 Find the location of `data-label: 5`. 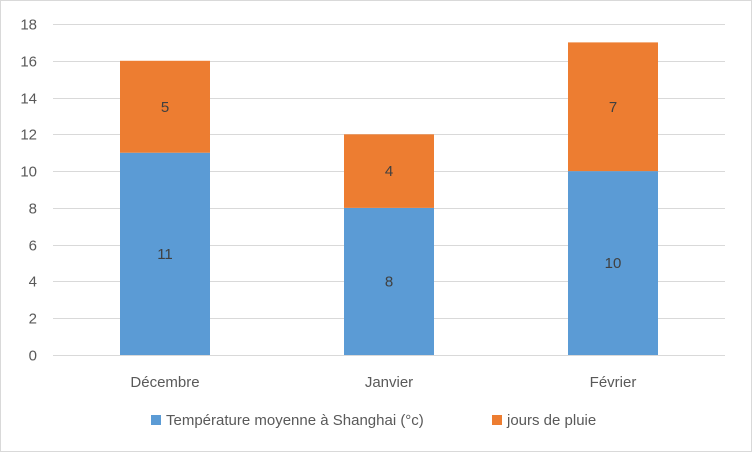

data-label: 5 is located at coordinates (165, 107).